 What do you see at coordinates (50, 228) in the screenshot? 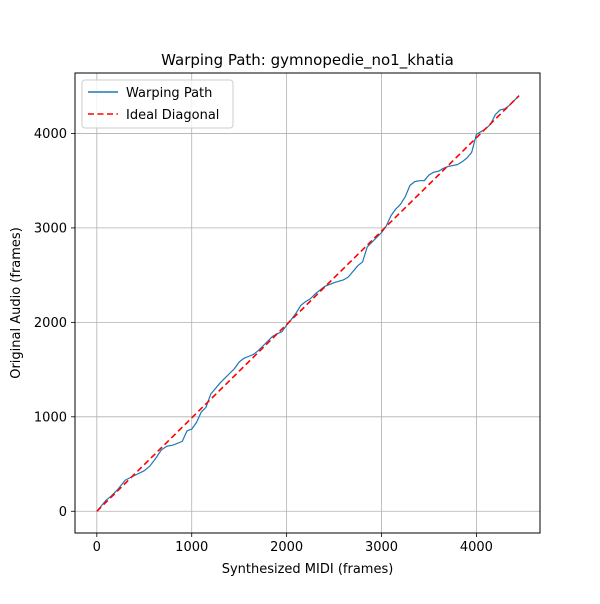
I see `y-tick-label: 3000` at bounding box center [50, 228].